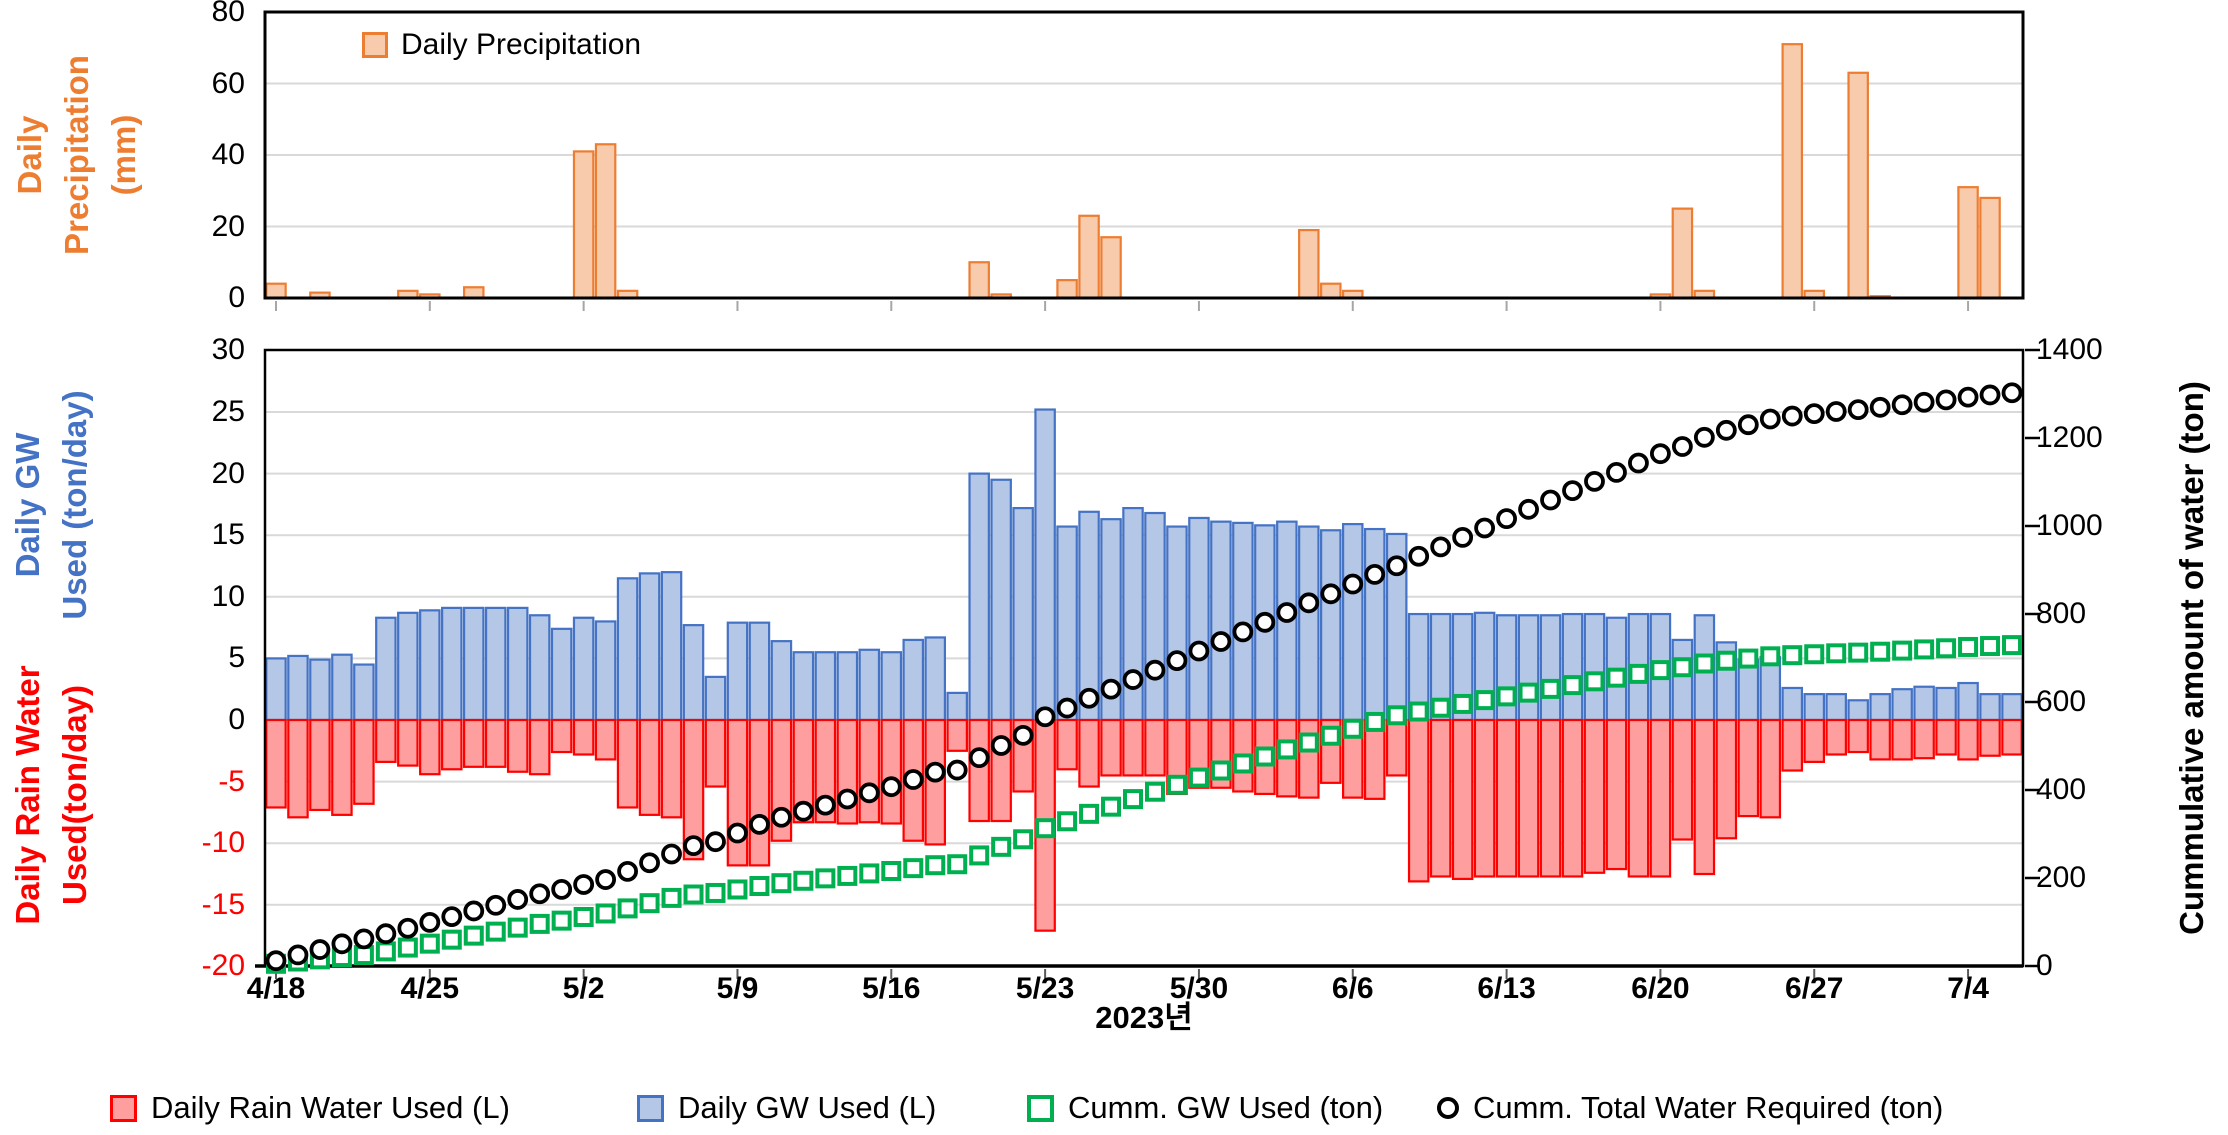 This screenshot has height=1135, width=2228. Describe the element at coordinates (2069, 525) in the screenshot. I see `right-y-tick-label: 1000` at that location.